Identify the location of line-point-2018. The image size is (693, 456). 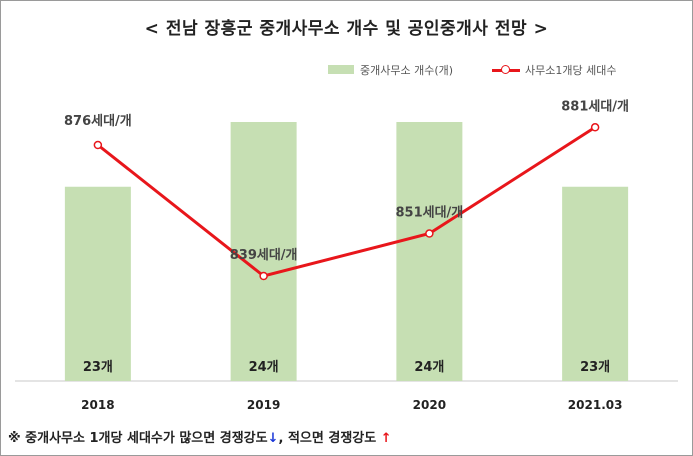
(98, 145).